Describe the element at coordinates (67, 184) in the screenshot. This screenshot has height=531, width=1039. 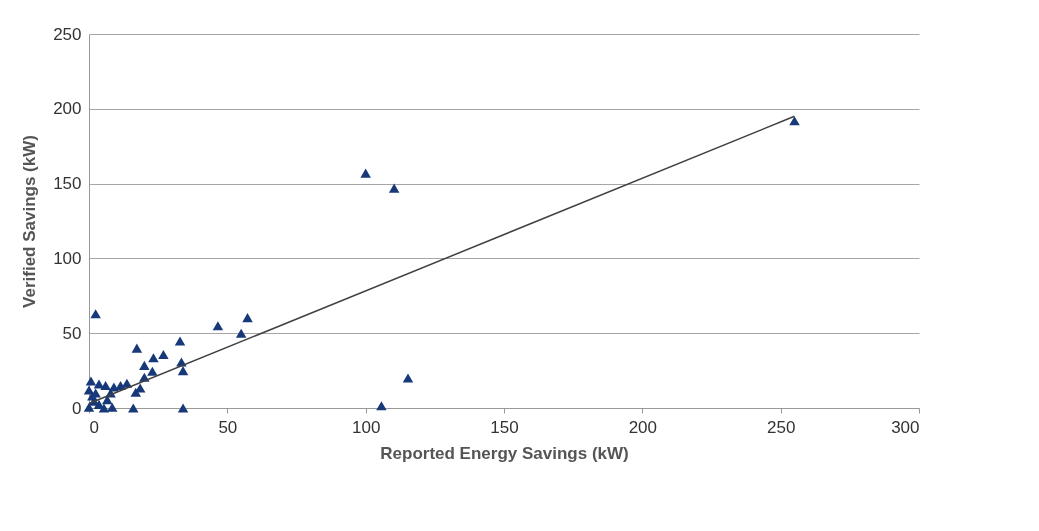
I see `y-tick-label: 150` at that location.